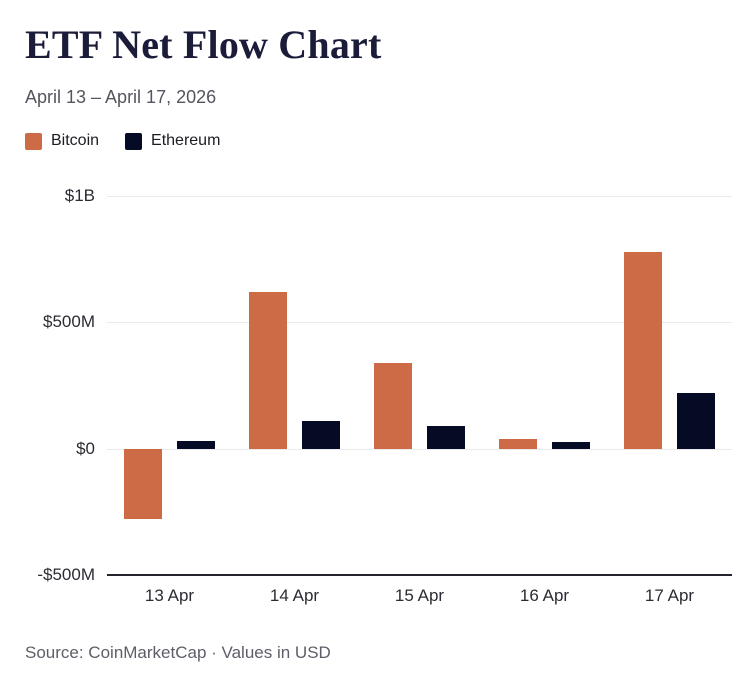 The width and height of the screenshot is (754, 688). What do you see at coordinates (169, 595) in the screenshot?
I see `x-axis-label-13-apr: 13 Apr` at bounding box center [169, 595].